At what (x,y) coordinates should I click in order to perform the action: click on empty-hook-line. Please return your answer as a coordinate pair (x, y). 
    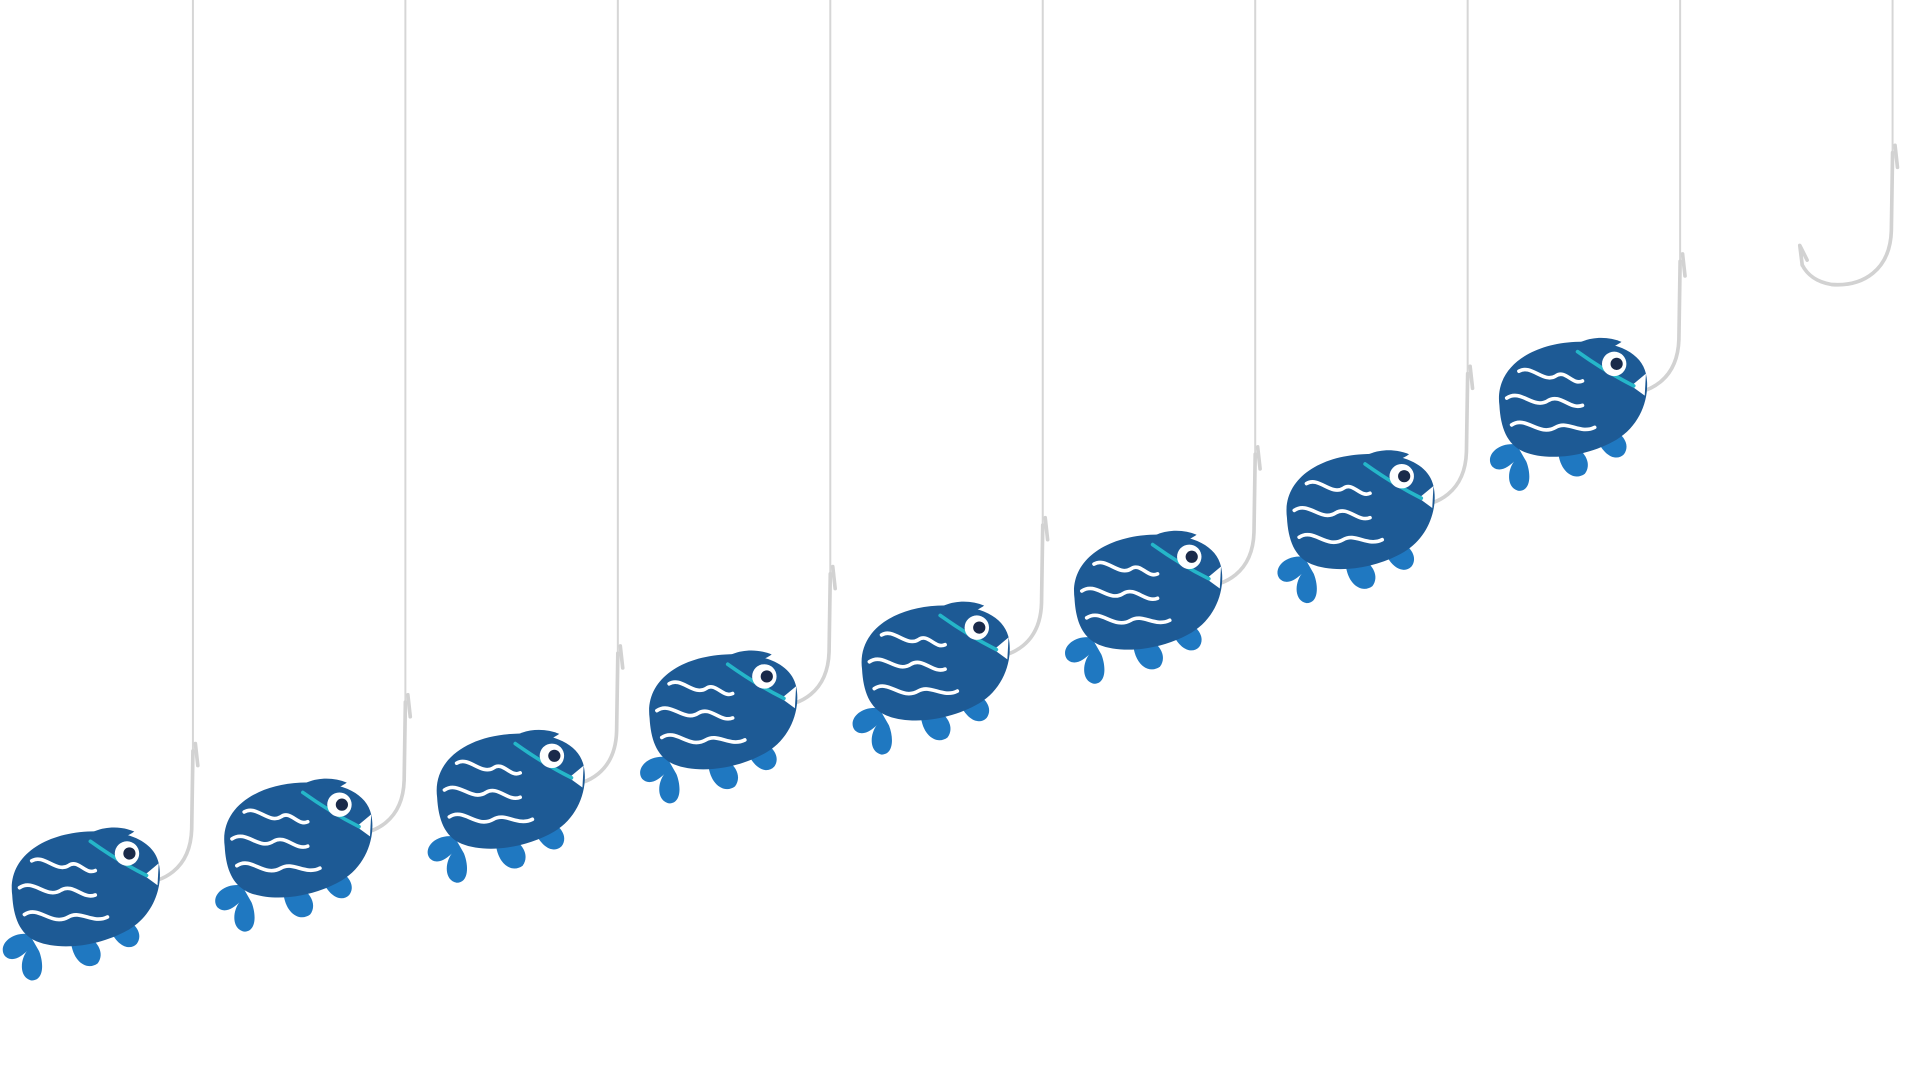
    Looking at the image, I should click on (1848, 143).